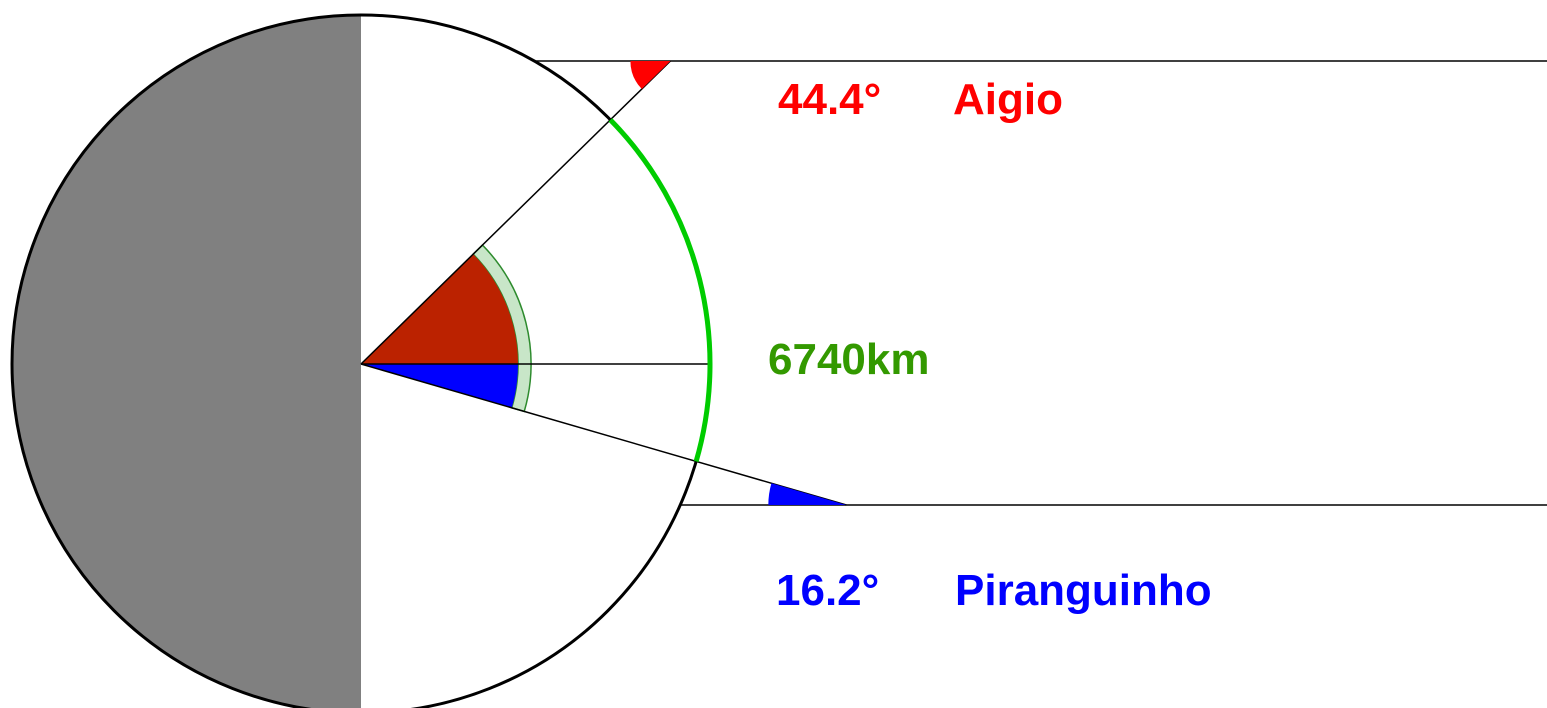  Describe the element at coordinates (829, 99) in the screenshot. I see `aigio-angle-label: 44.4°` at that location.